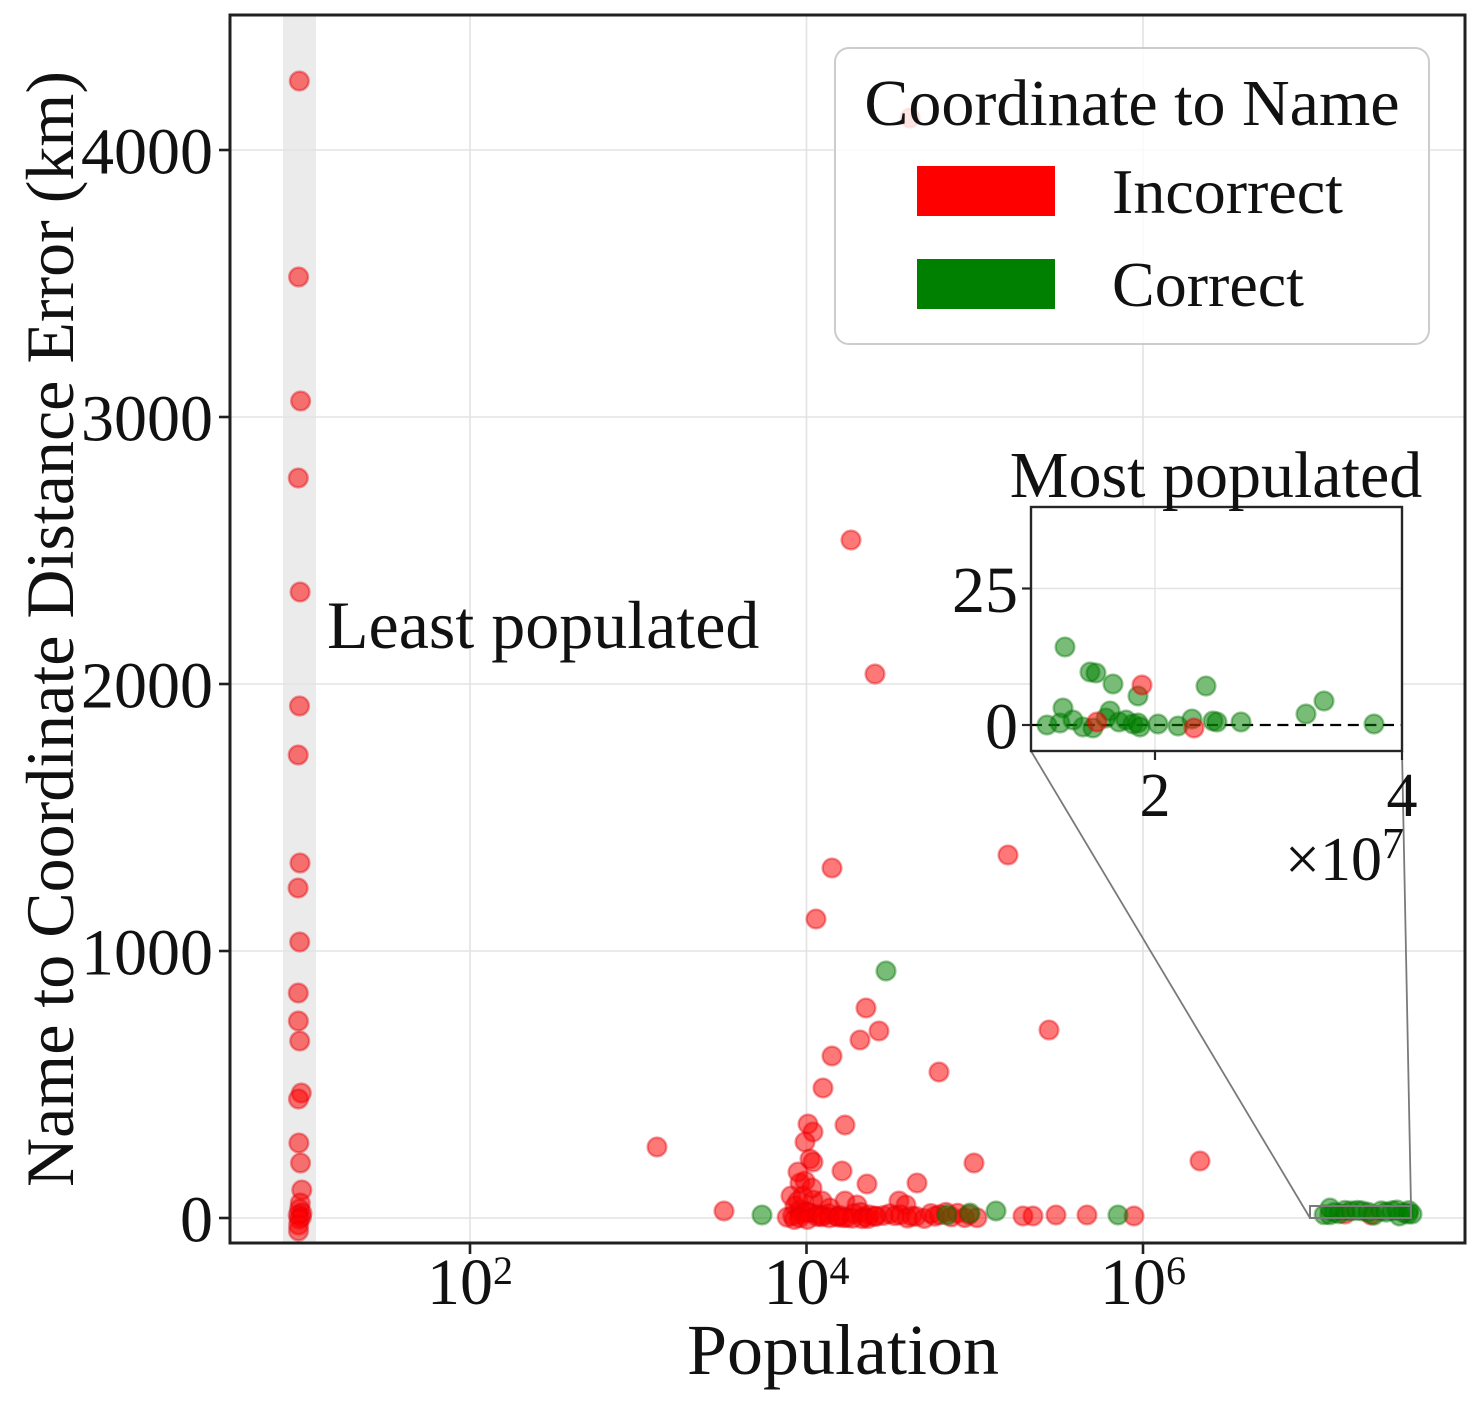  What do you see at coordinates (843, 1350) in the screenshot?
I see `svg-text: Population` at bounding box center [843, 1350].